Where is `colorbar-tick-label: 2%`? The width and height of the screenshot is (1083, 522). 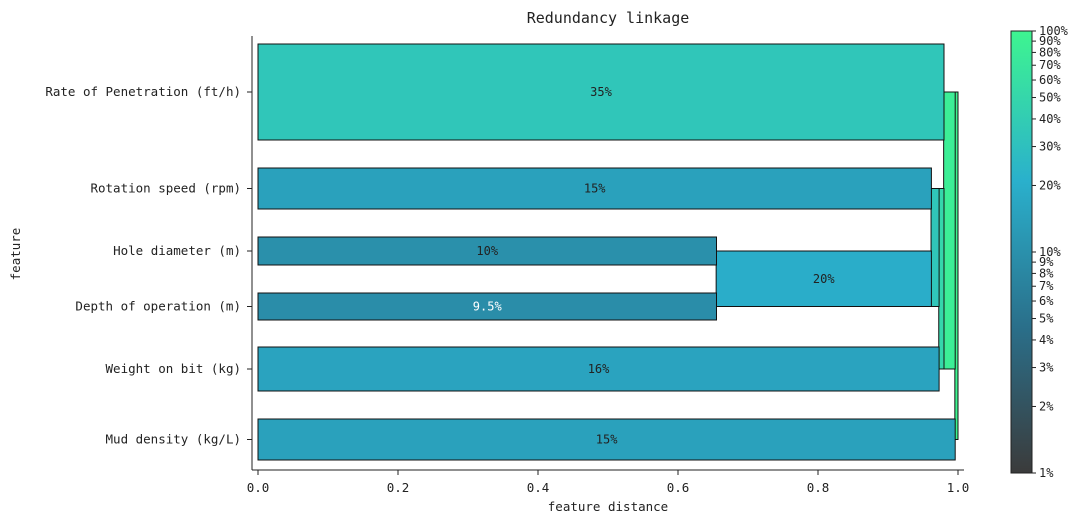 colorbar-tick-label: 2% is located at coordinates (1046, 406).